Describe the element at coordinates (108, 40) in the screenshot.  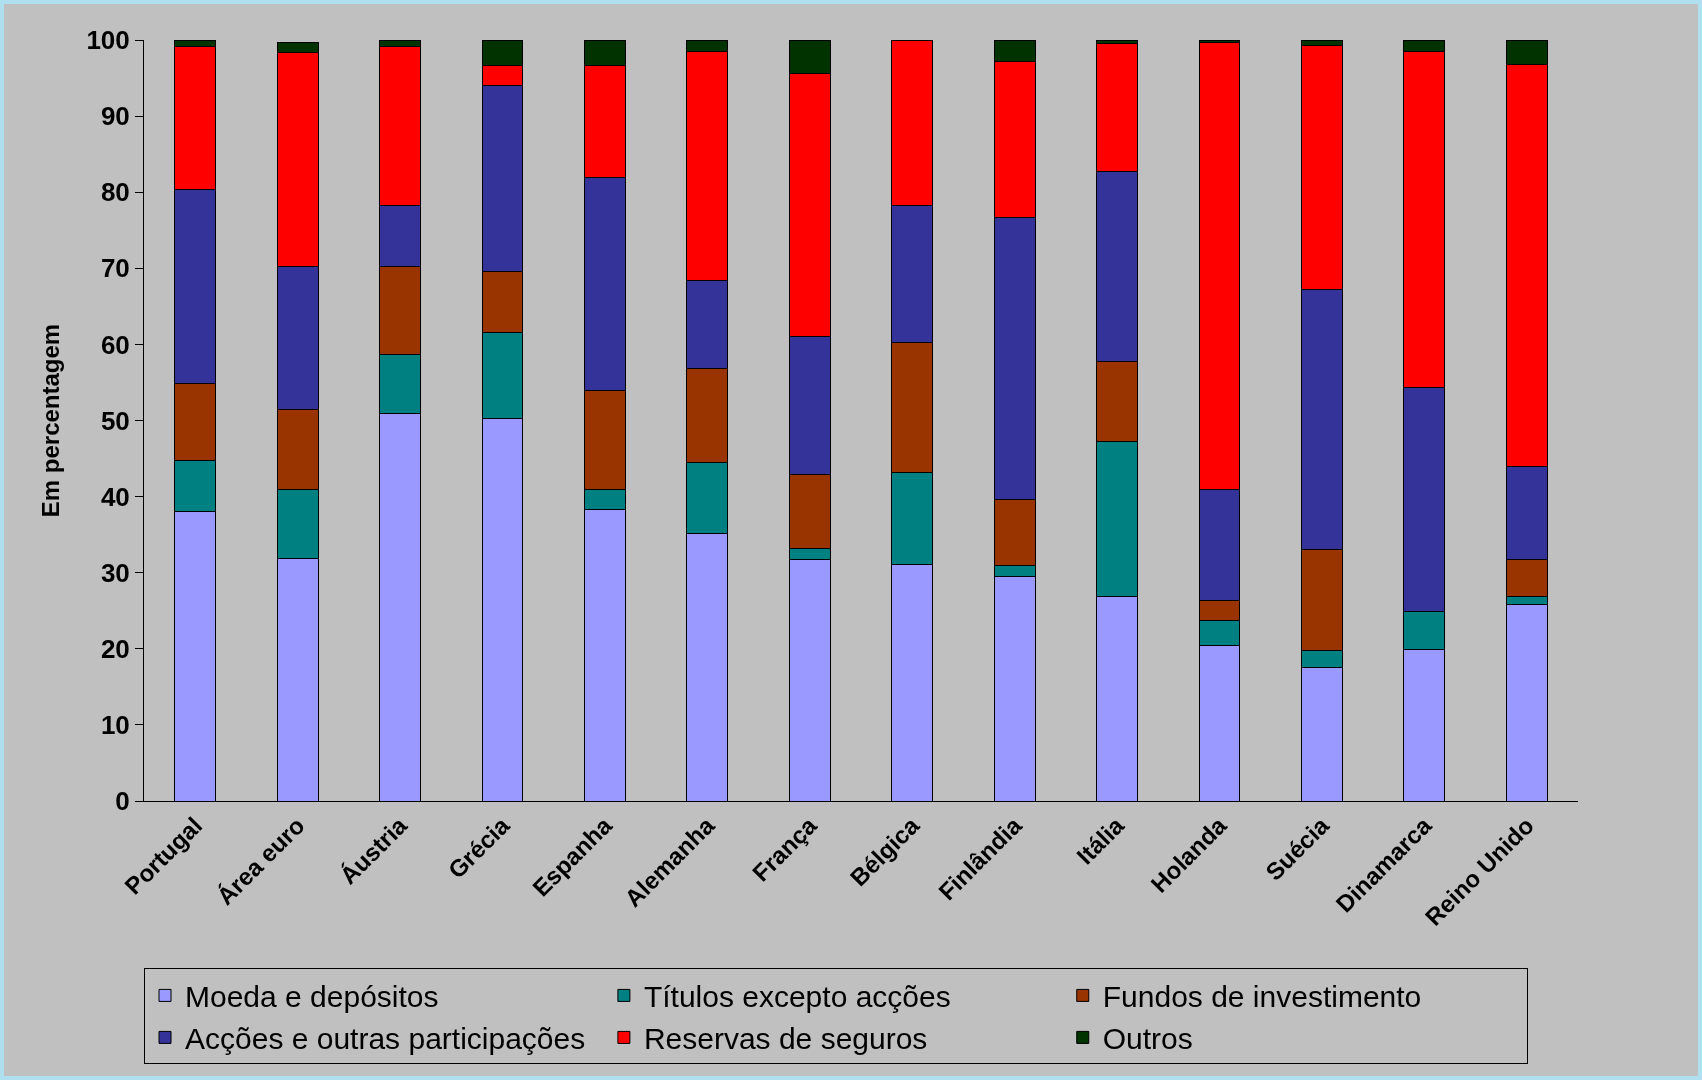
I see `y-tick-label: 100` at that location.